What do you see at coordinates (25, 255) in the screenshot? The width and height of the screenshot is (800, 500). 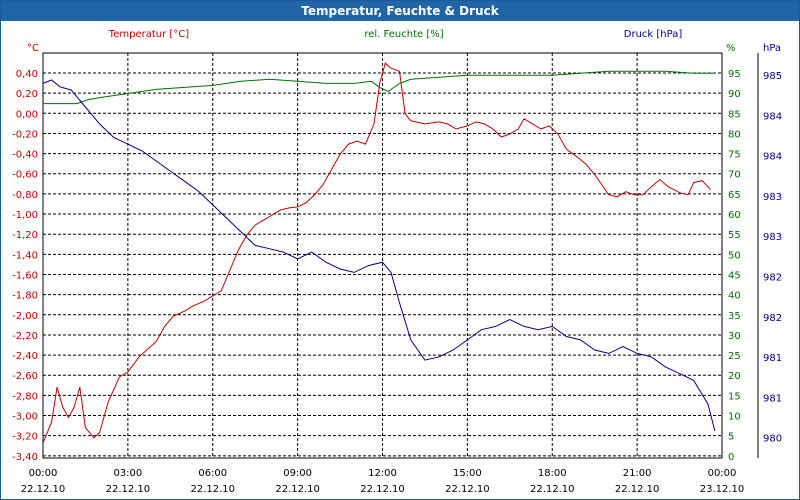 I see `temp-tick-label: -1,40` at bounding box center [25, 255].